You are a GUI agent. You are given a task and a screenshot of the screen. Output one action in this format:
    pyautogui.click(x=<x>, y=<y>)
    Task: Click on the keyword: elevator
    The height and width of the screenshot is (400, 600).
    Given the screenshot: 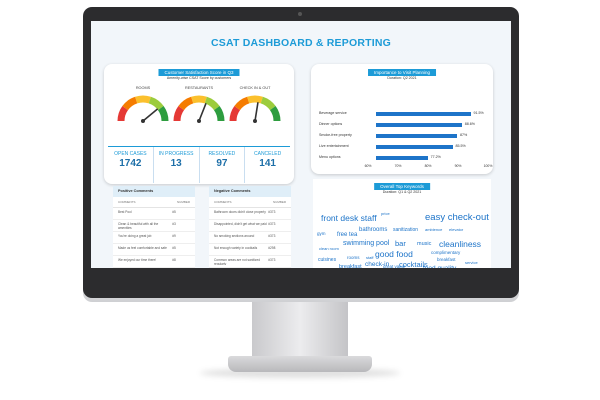 What is the action you would take?
    pyautogui.click(x=456, y=229)
    